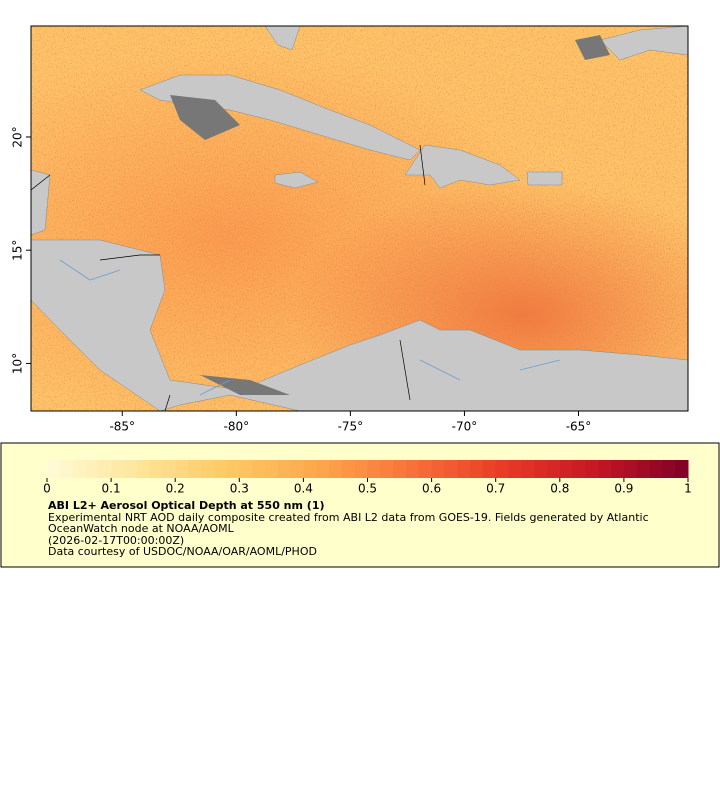 The image size is (720, 800). I want to click on colorbar-tick-label: 0.4, so click(303, 489).